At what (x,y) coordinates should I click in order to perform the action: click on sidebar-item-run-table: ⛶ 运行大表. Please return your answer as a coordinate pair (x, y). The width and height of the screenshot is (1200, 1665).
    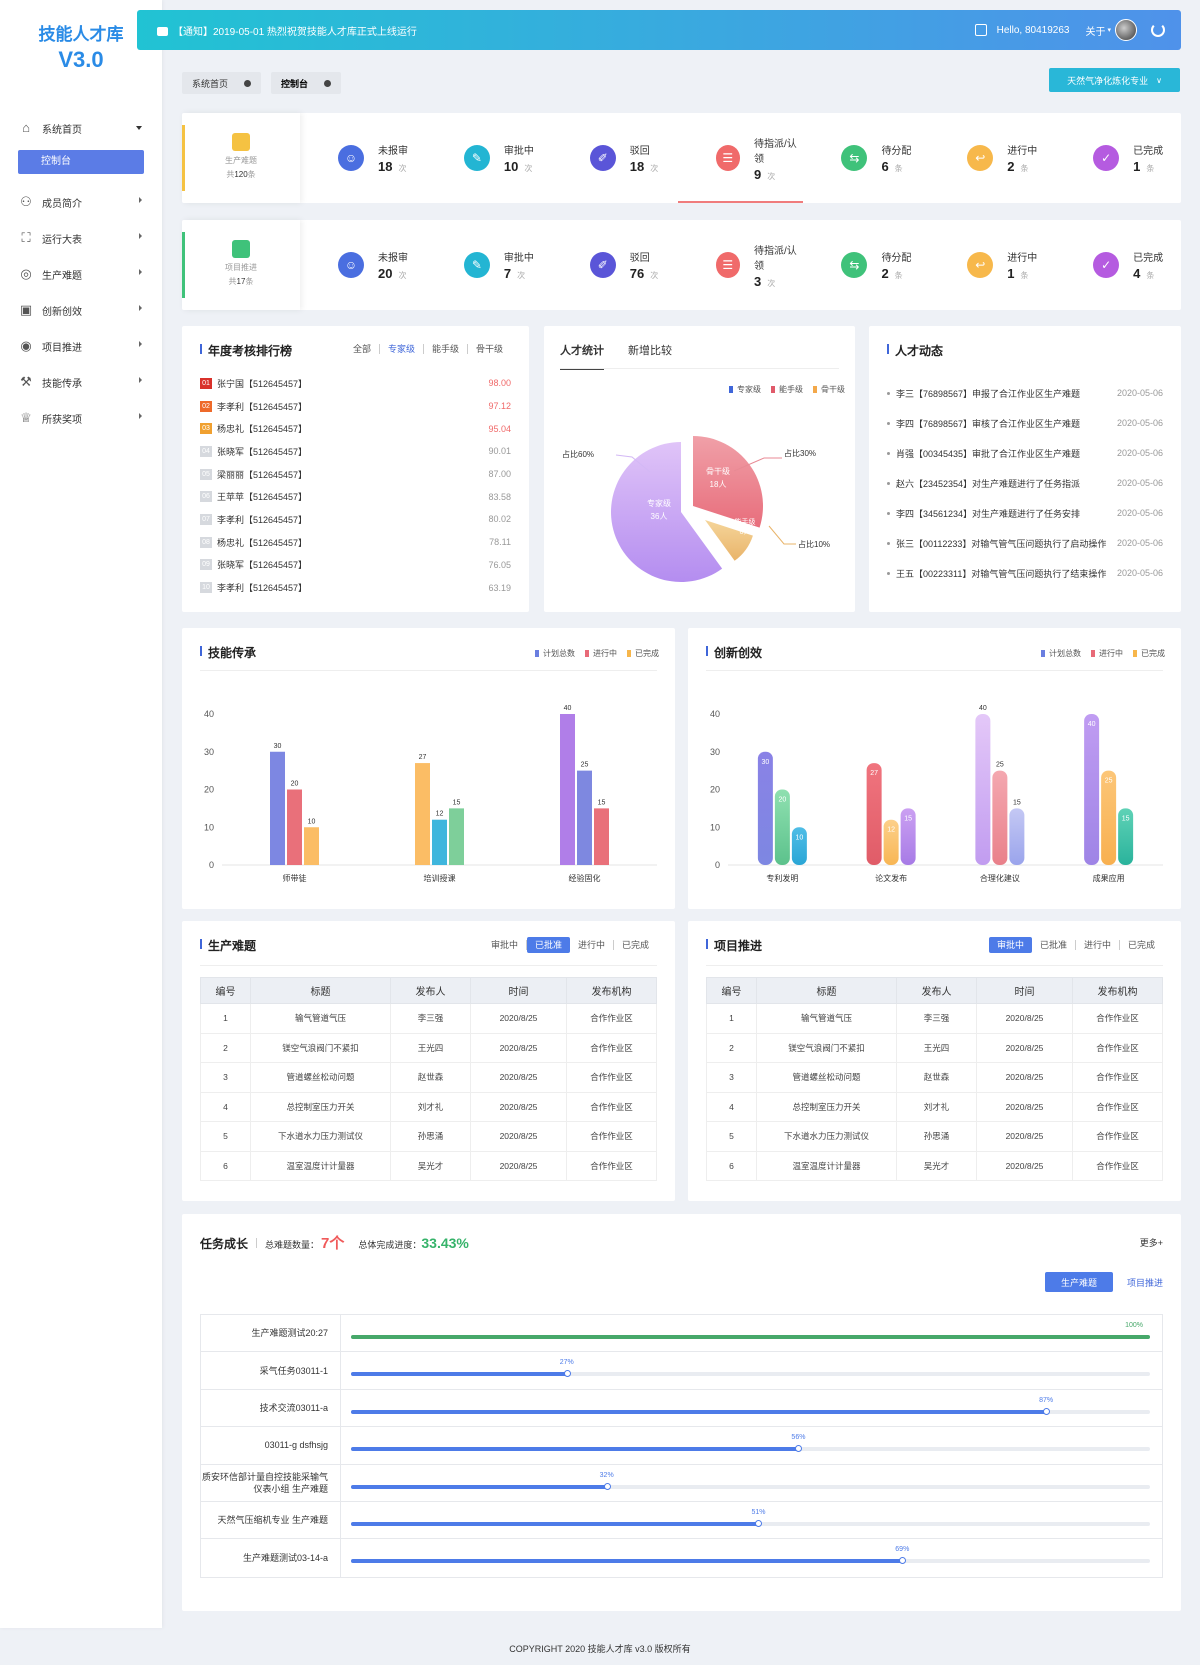
    Looking at the image, I should click on (81, 238).